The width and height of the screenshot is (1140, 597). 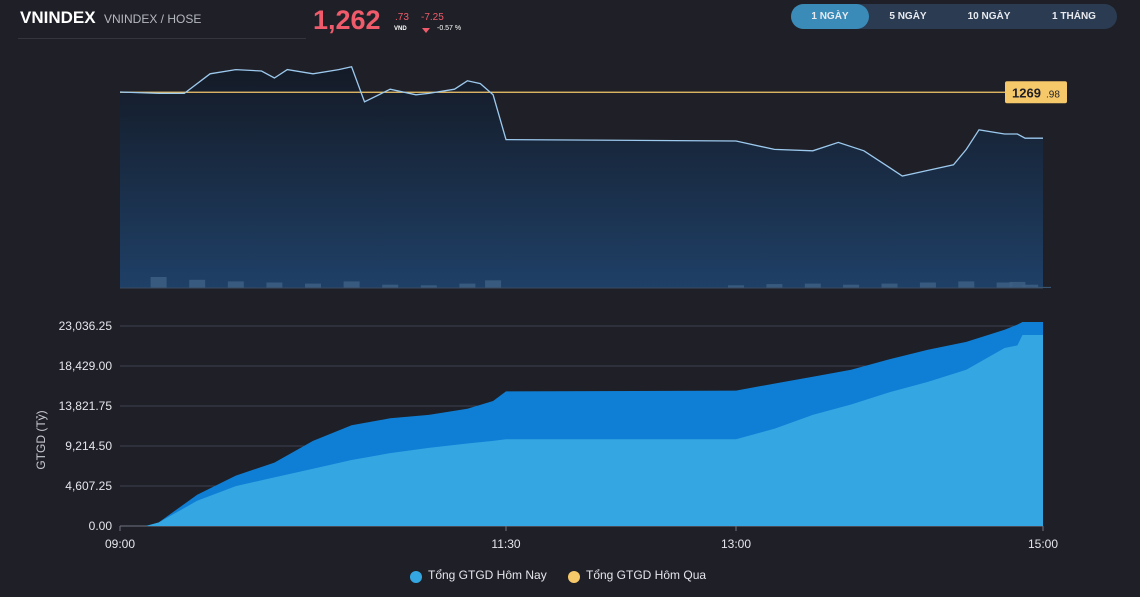 I want to click on volume-bars, so click(x=600, y=283).